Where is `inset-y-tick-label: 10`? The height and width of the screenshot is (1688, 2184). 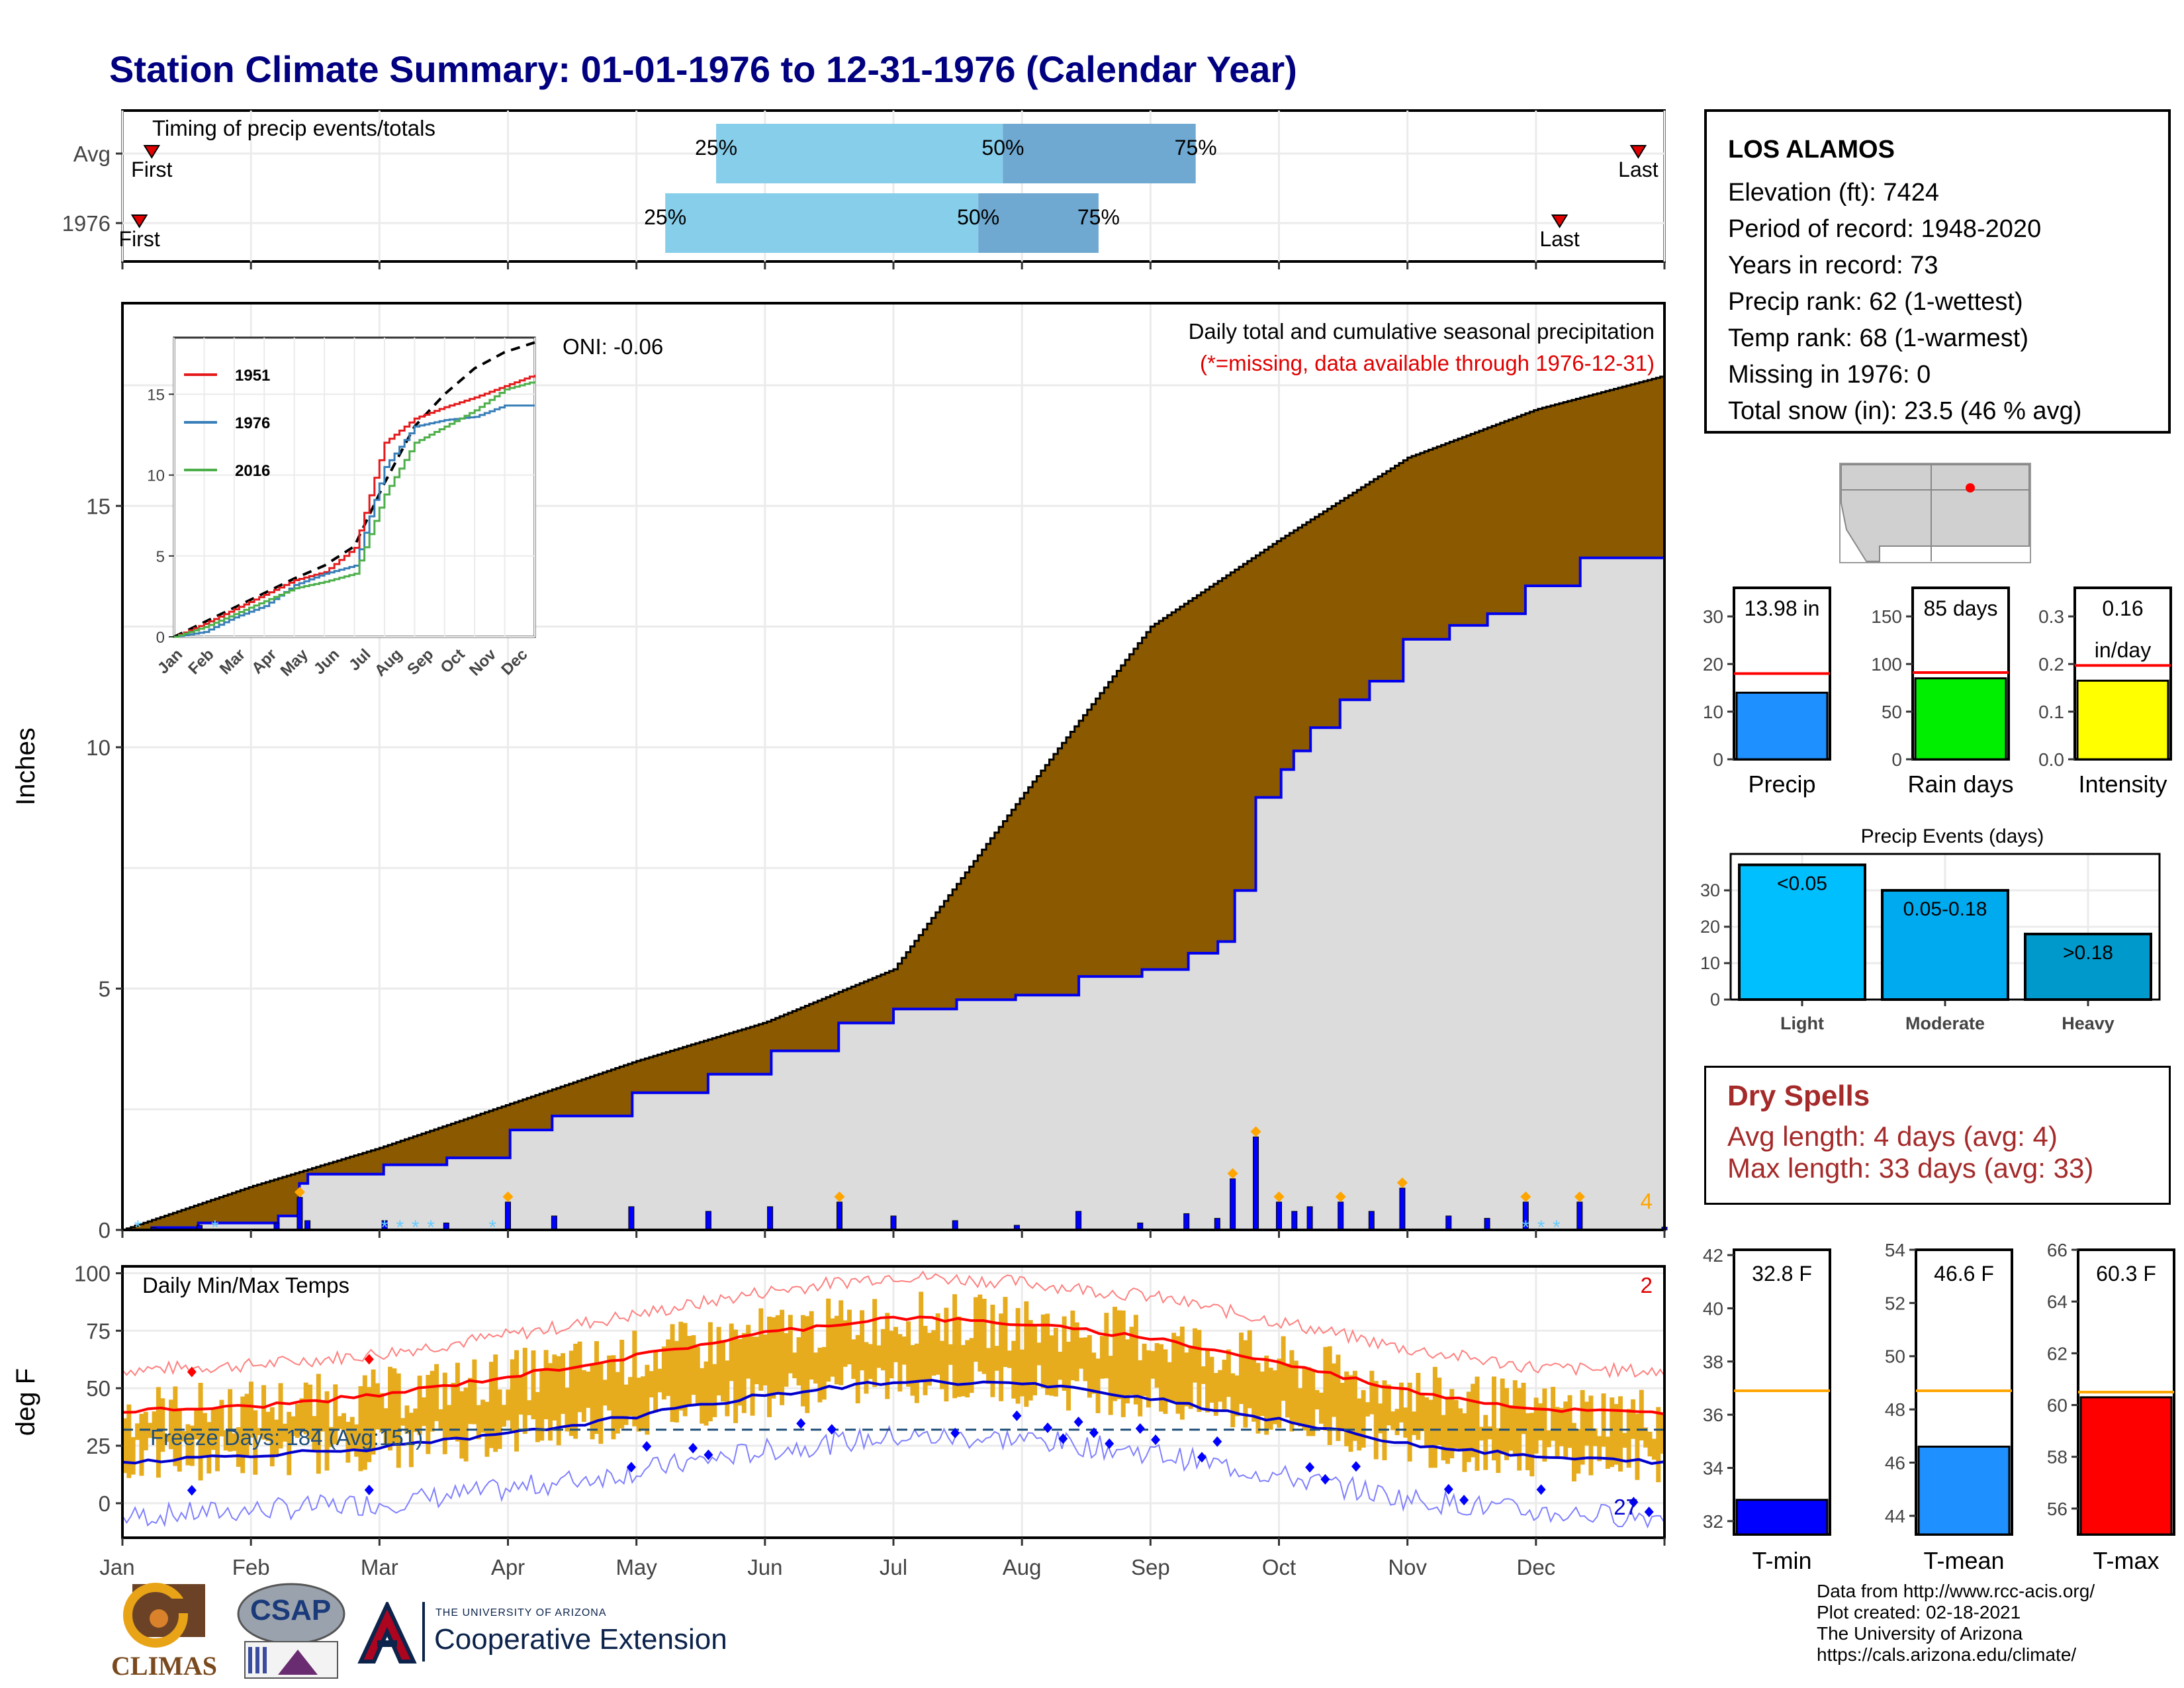
inset-y-tick-label: 10 is located at coordinates (156, 476).